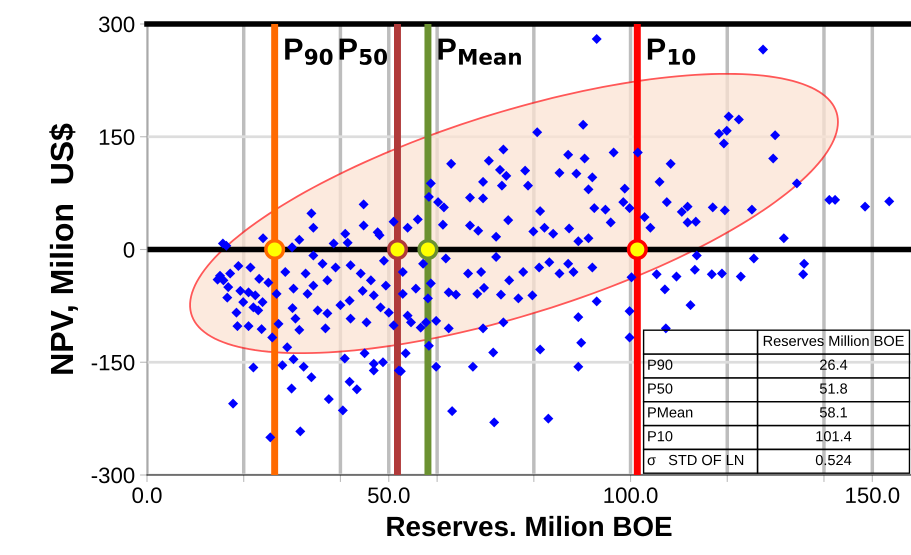  I want to click on ref-line-label: P$_{90}$, so click(309, 51).